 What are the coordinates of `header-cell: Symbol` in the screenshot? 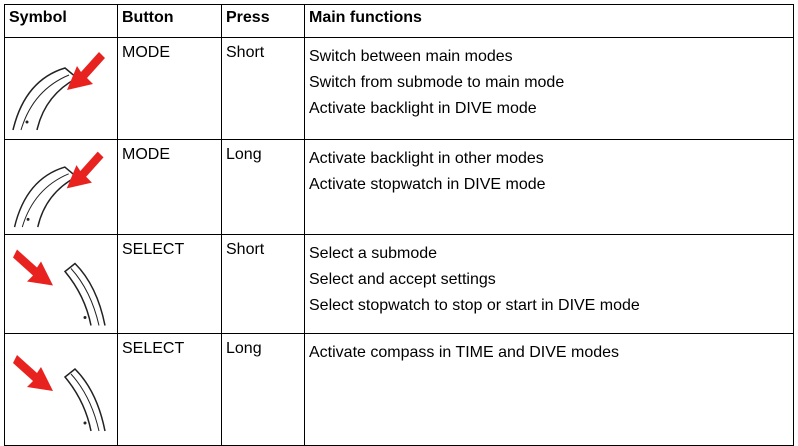 It's located at (61, 21).